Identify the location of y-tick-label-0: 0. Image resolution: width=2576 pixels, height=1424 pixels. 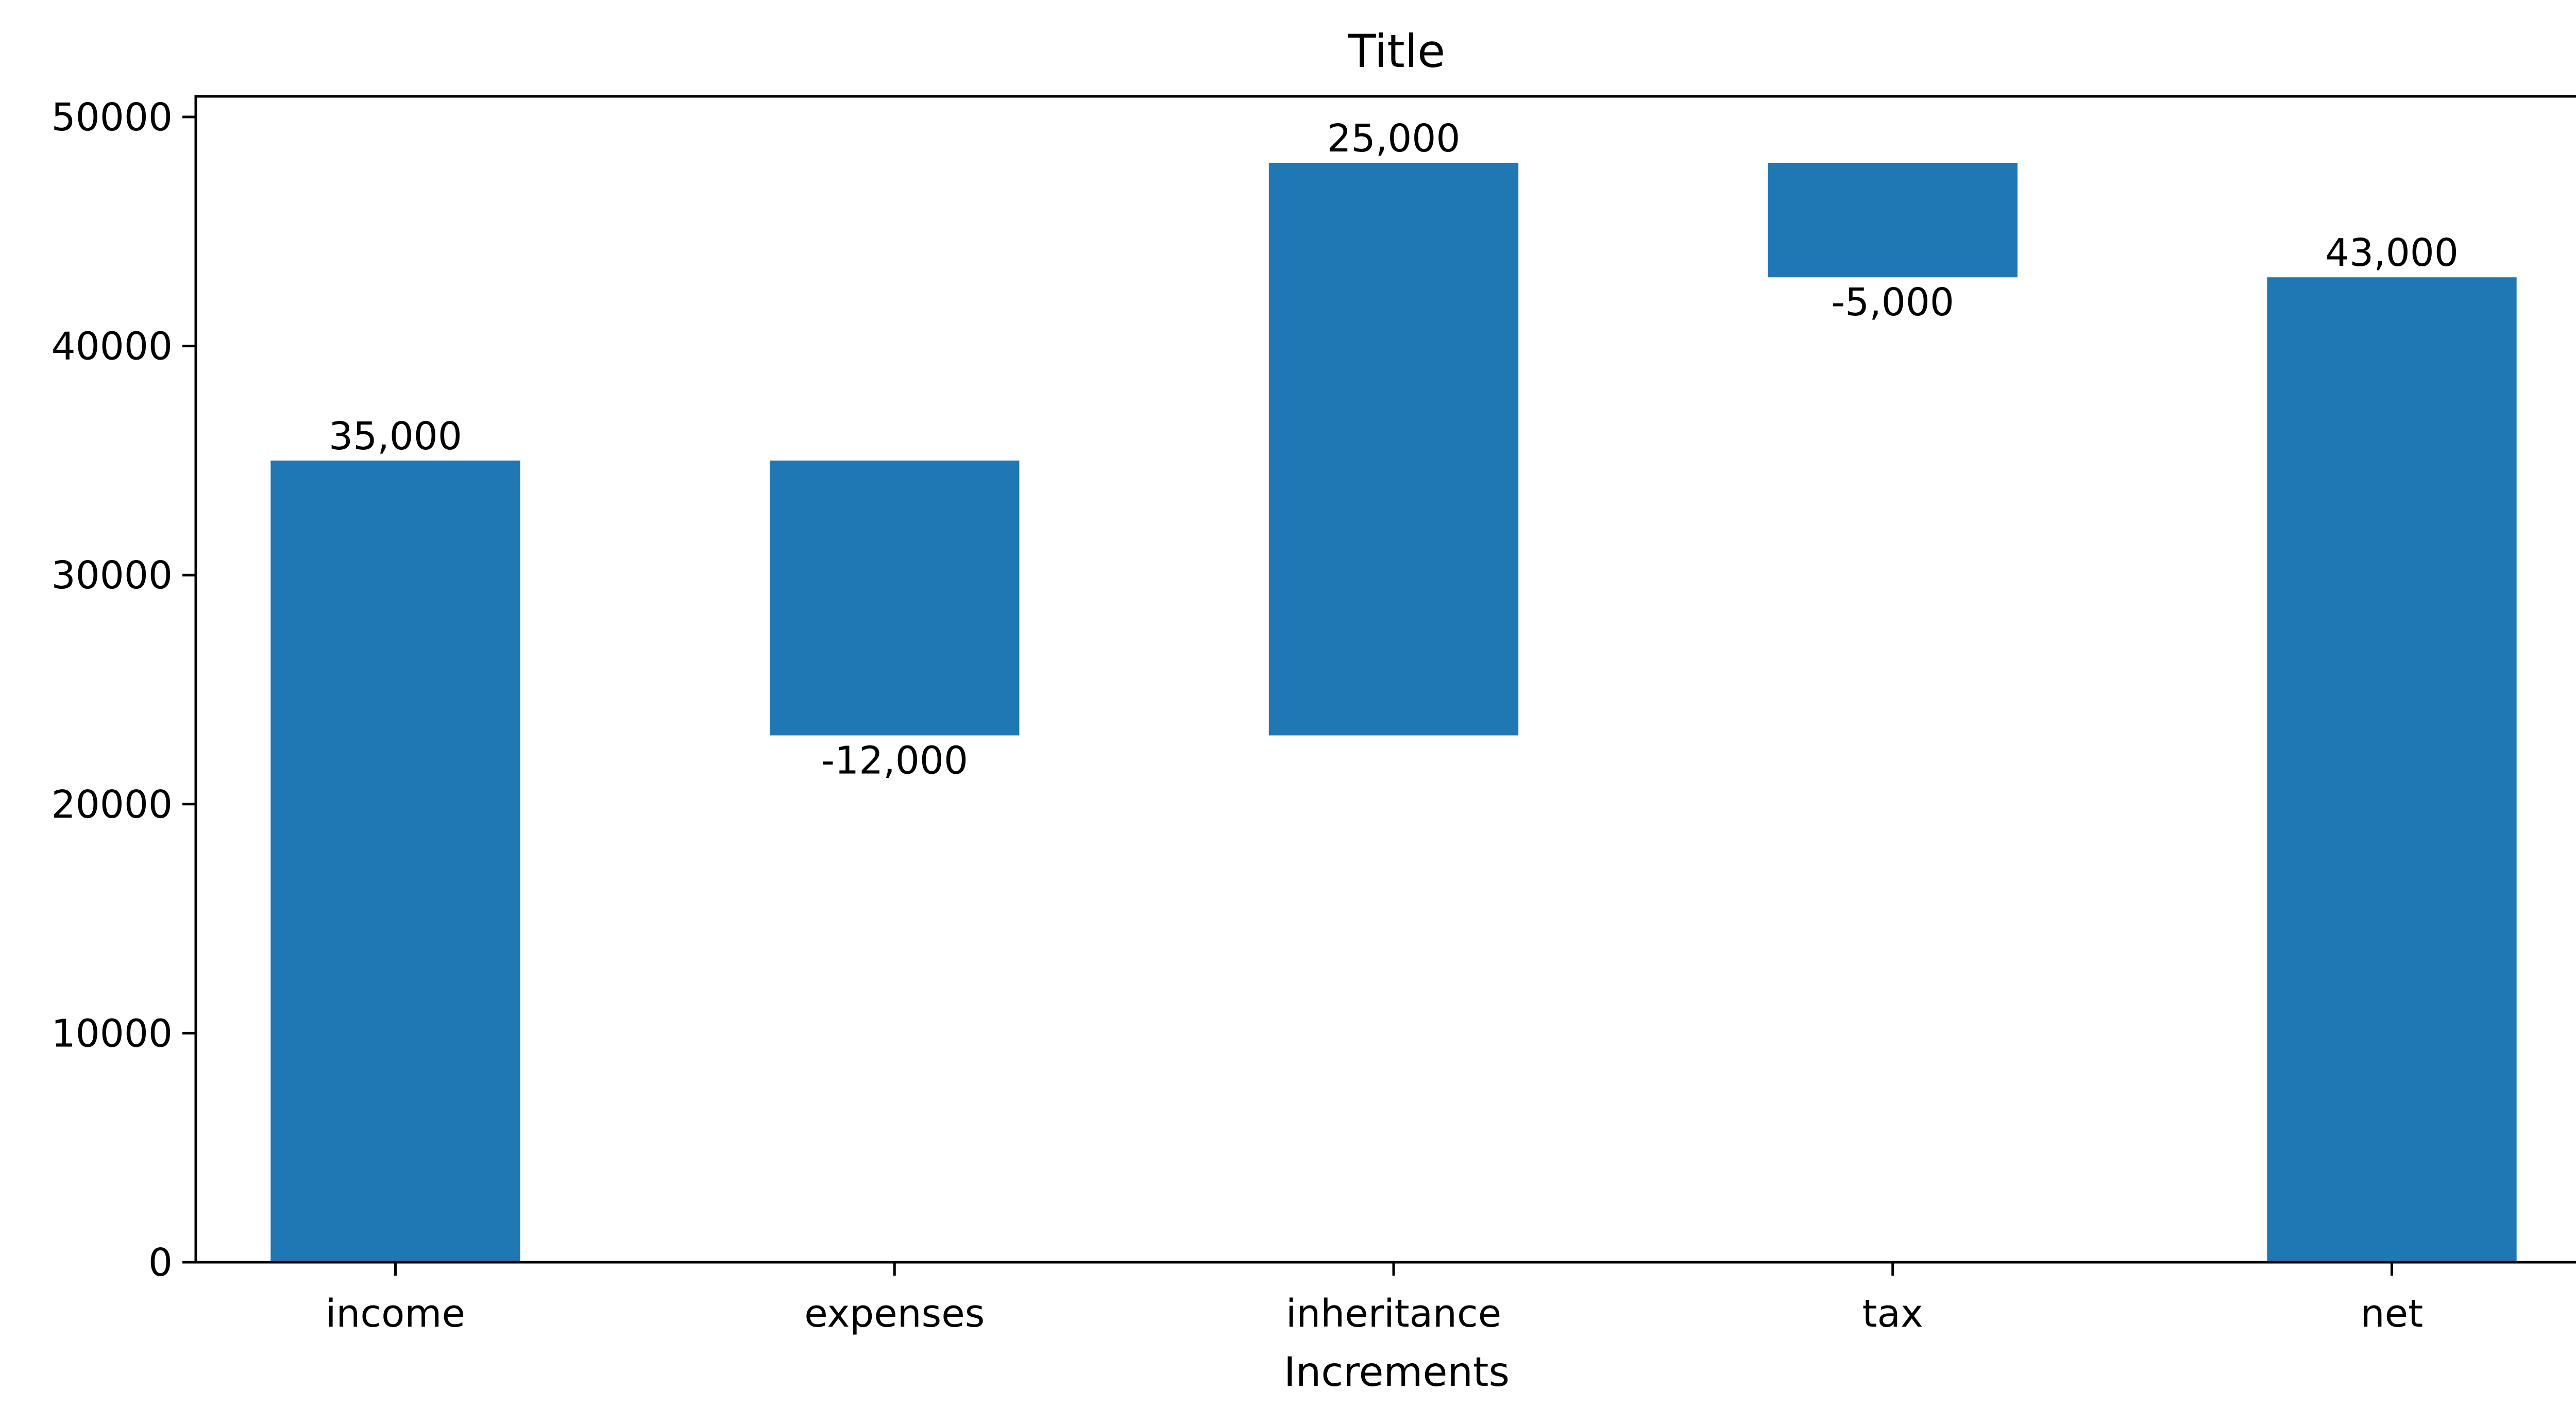
(160, 1263).